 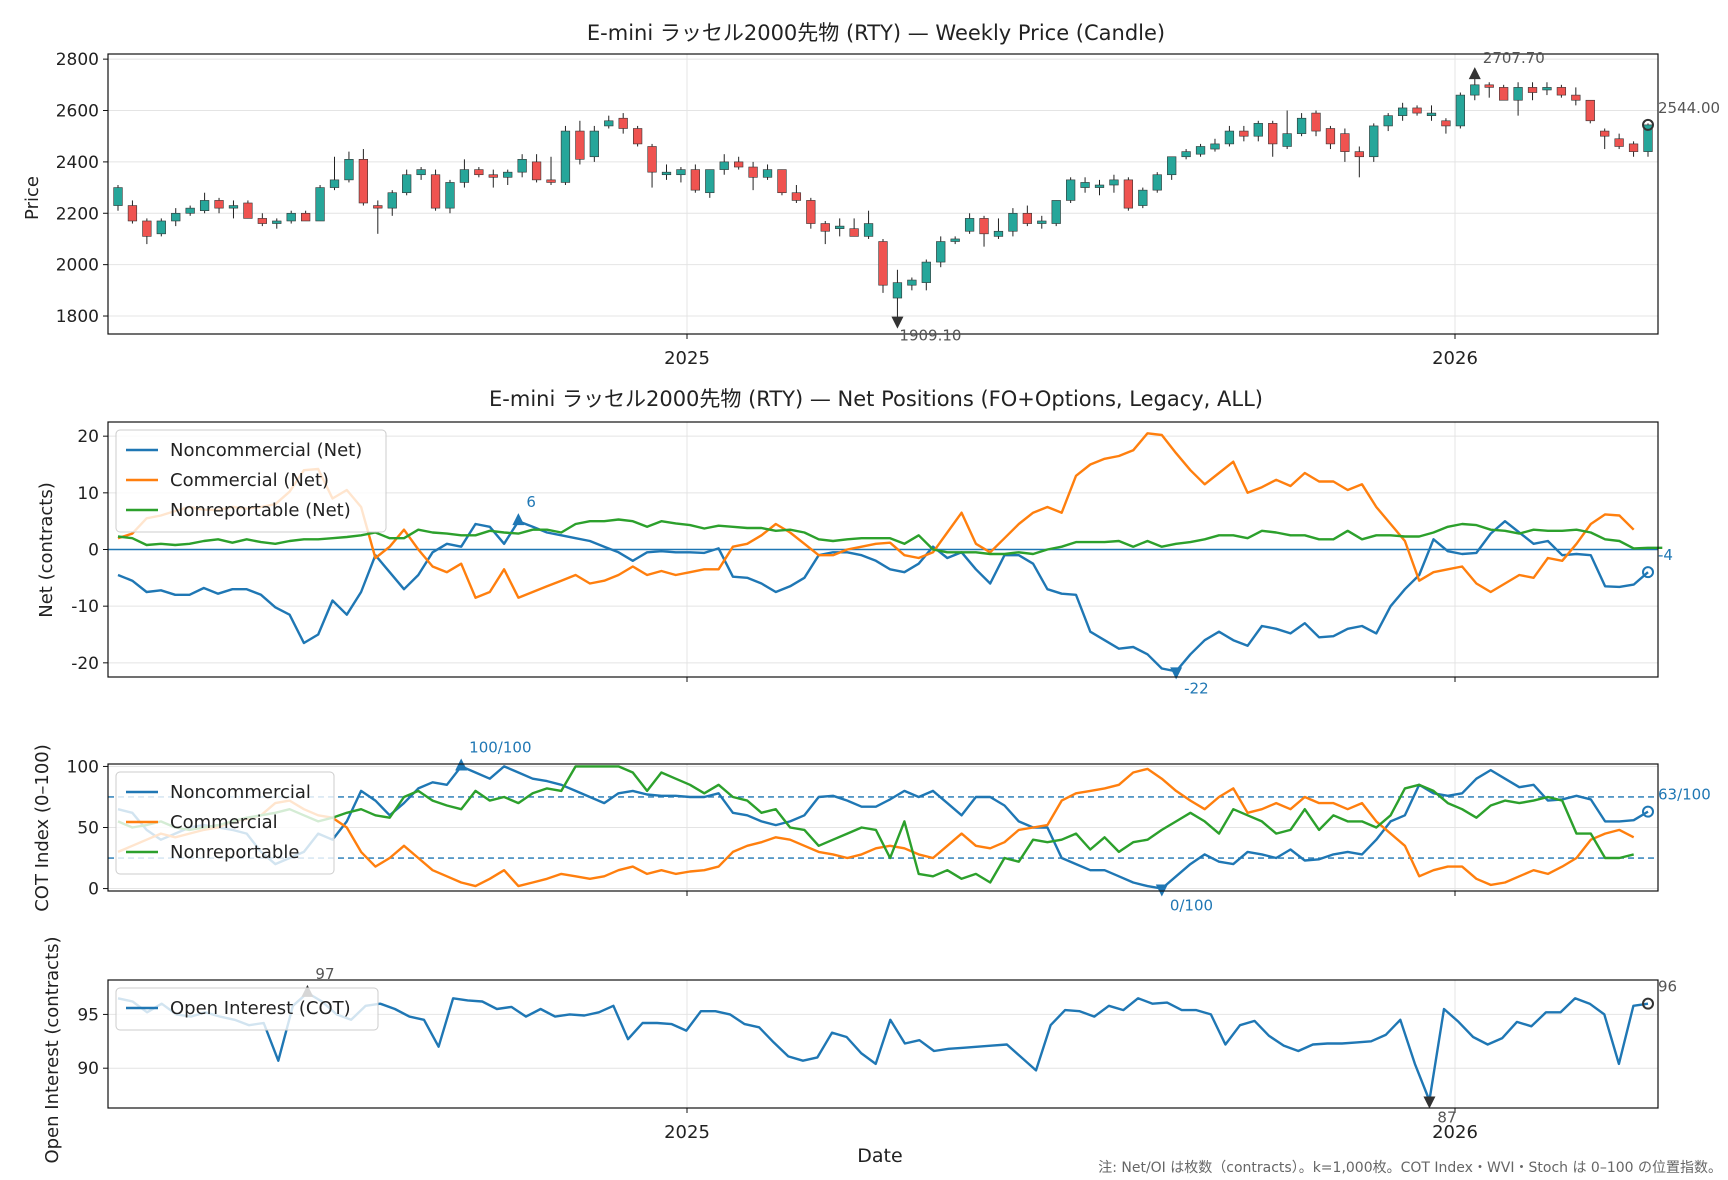 I want to click on cot-index-max-annotation: 100/100, so click(x=500, y=747).